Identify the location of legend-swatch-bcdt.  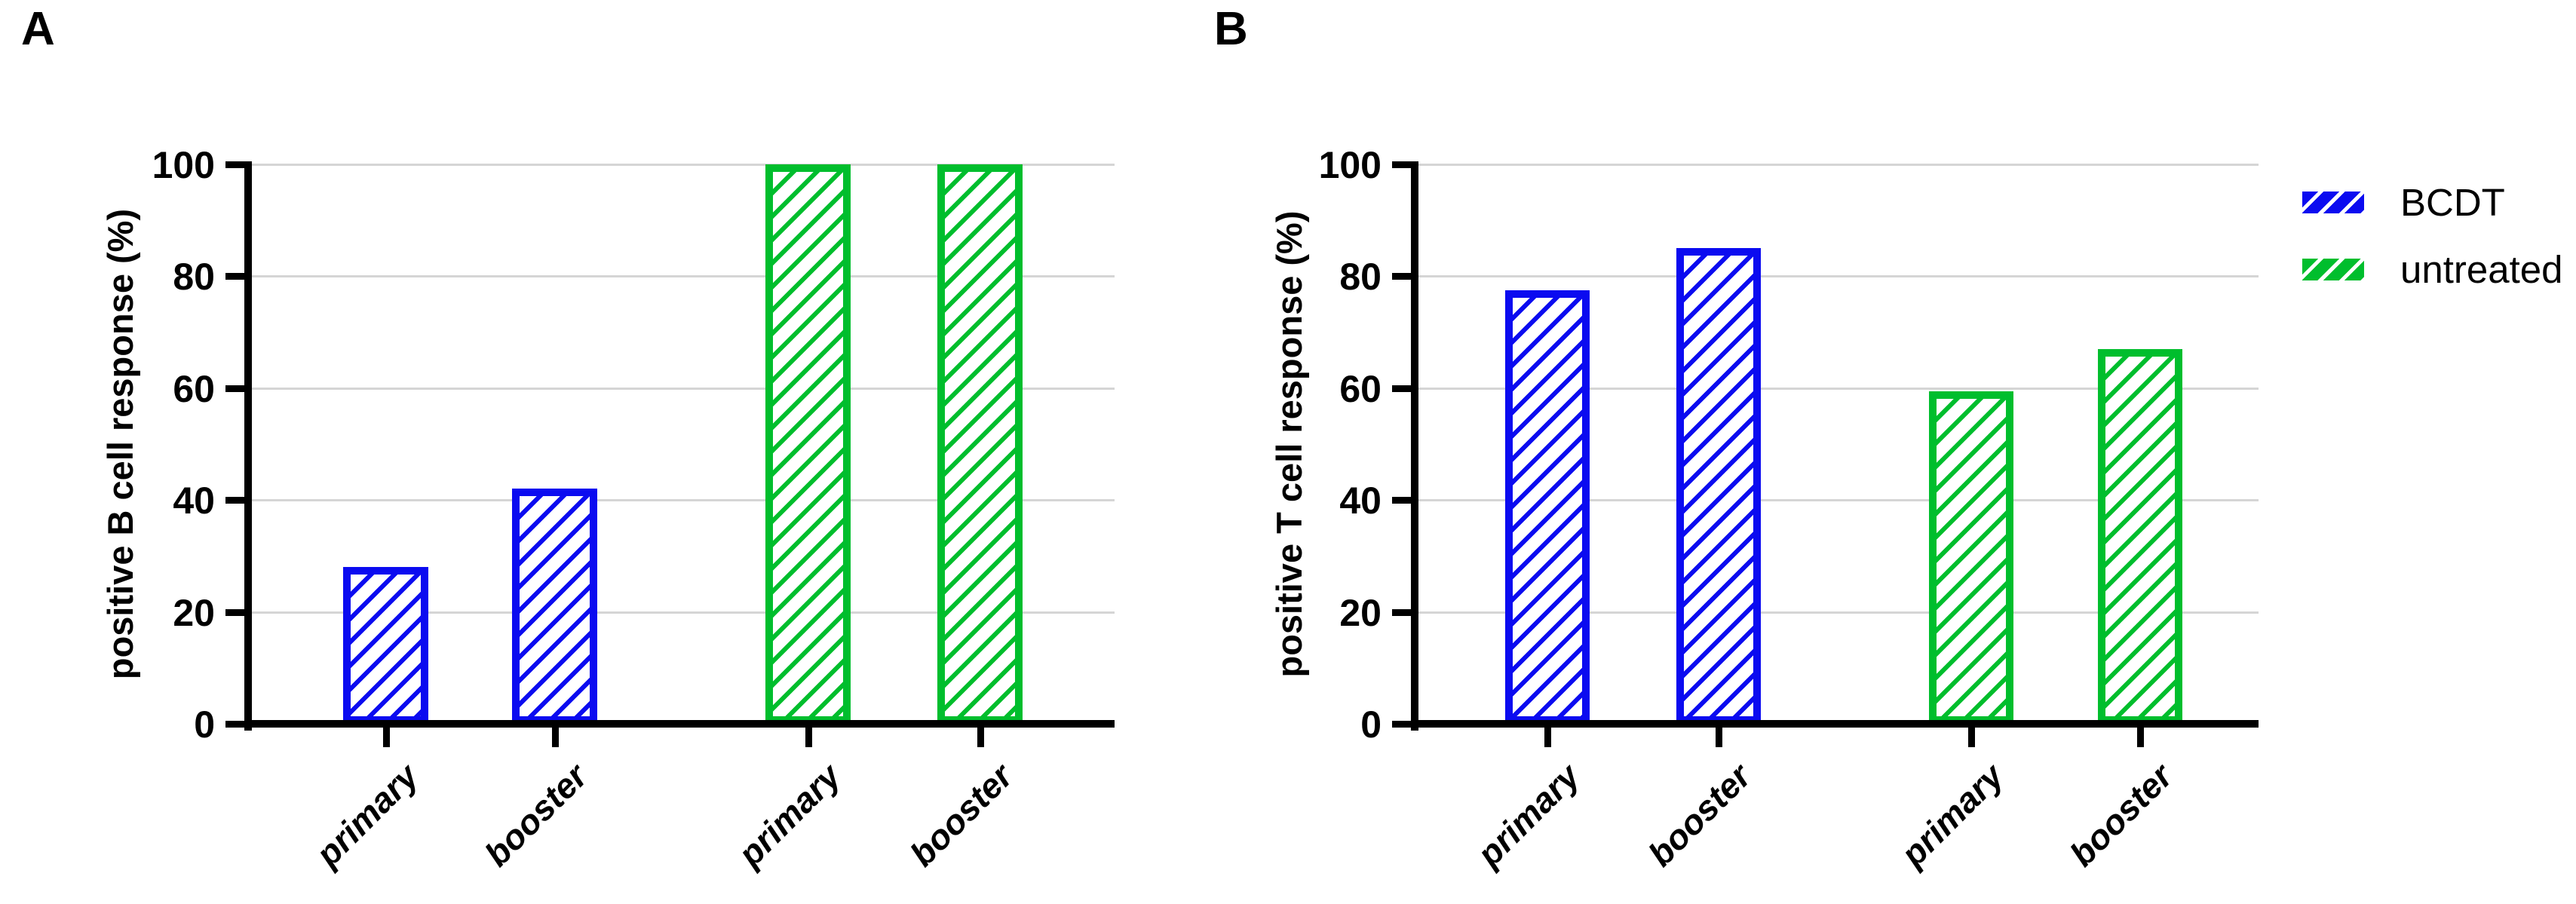
(2333, 202).